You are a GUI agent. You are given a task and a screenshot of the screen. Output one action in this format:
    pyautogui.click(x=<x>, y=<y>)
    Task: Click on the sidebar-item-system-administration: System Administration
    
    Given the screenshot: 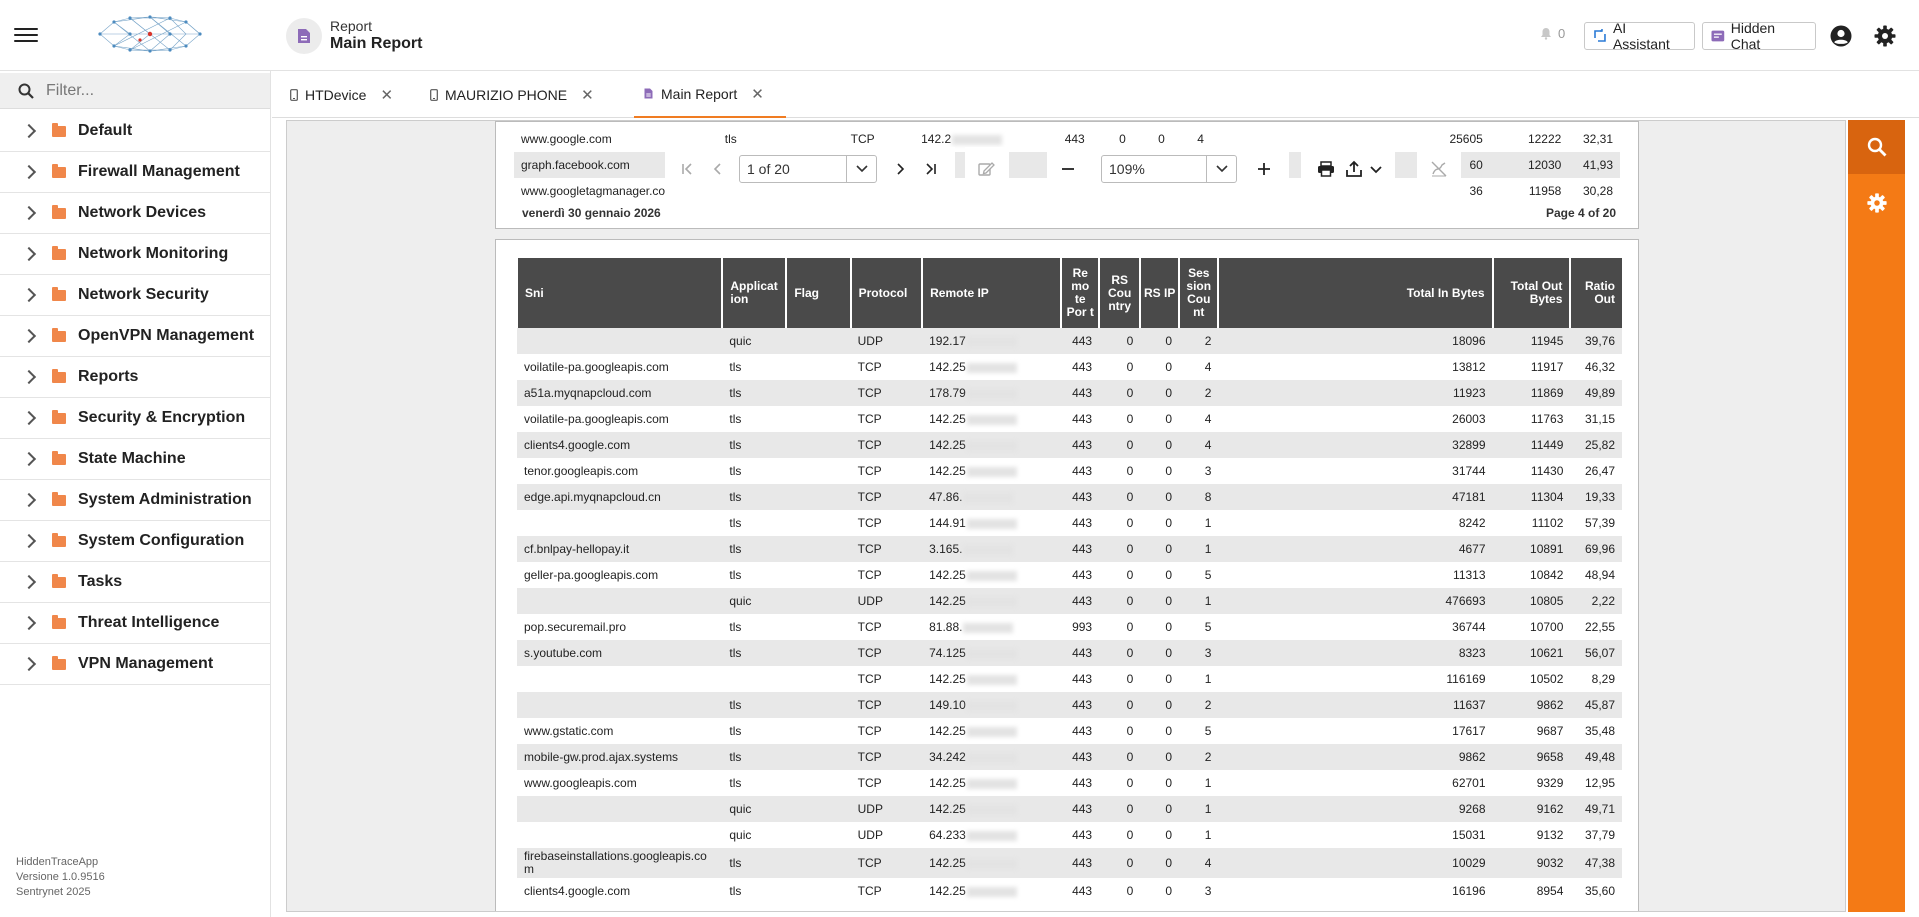 What is the action you would take?
    pyautogui.click(x=135, y=500)
    